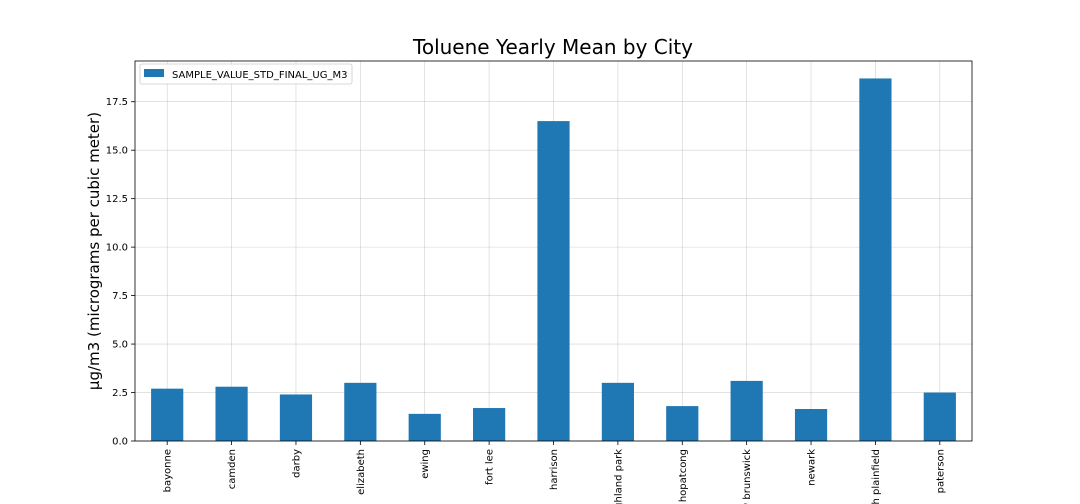  Describe the element at coordinates (117, 102) in the screenshot. I see `y-tick-label: 17.5` at that location.